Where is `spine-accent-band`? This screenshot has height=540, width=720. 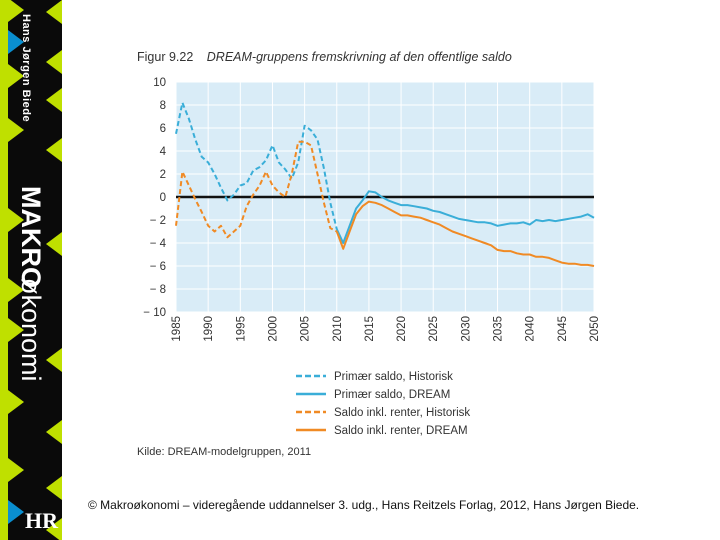 spine-accent-band is located at coordinates (4, 270).